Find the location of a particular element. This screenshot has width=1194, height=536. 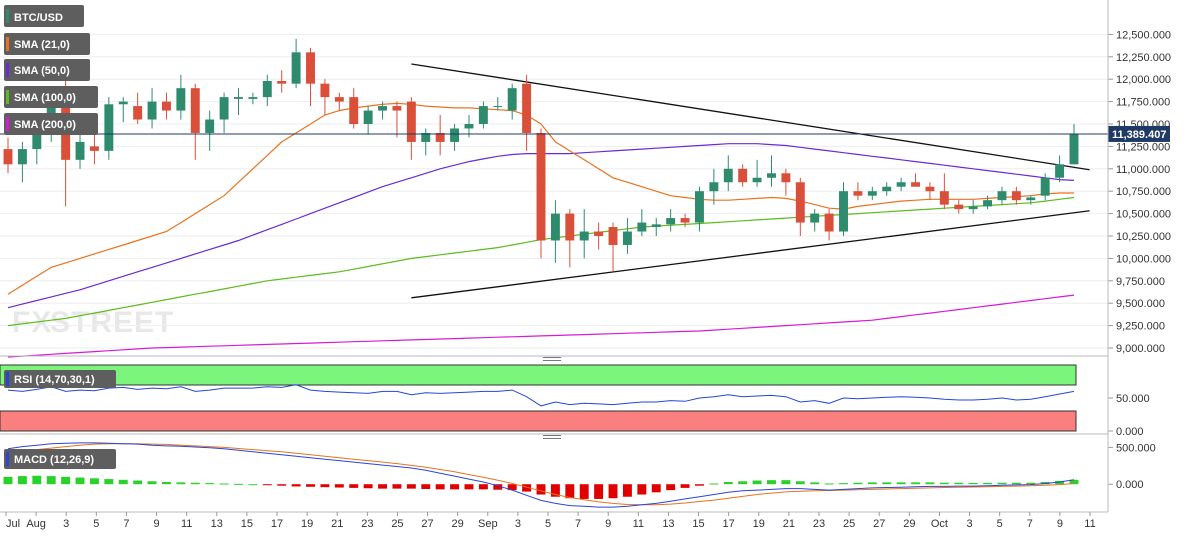

x-tick-label: 15 is located at coordinates (247, 524).